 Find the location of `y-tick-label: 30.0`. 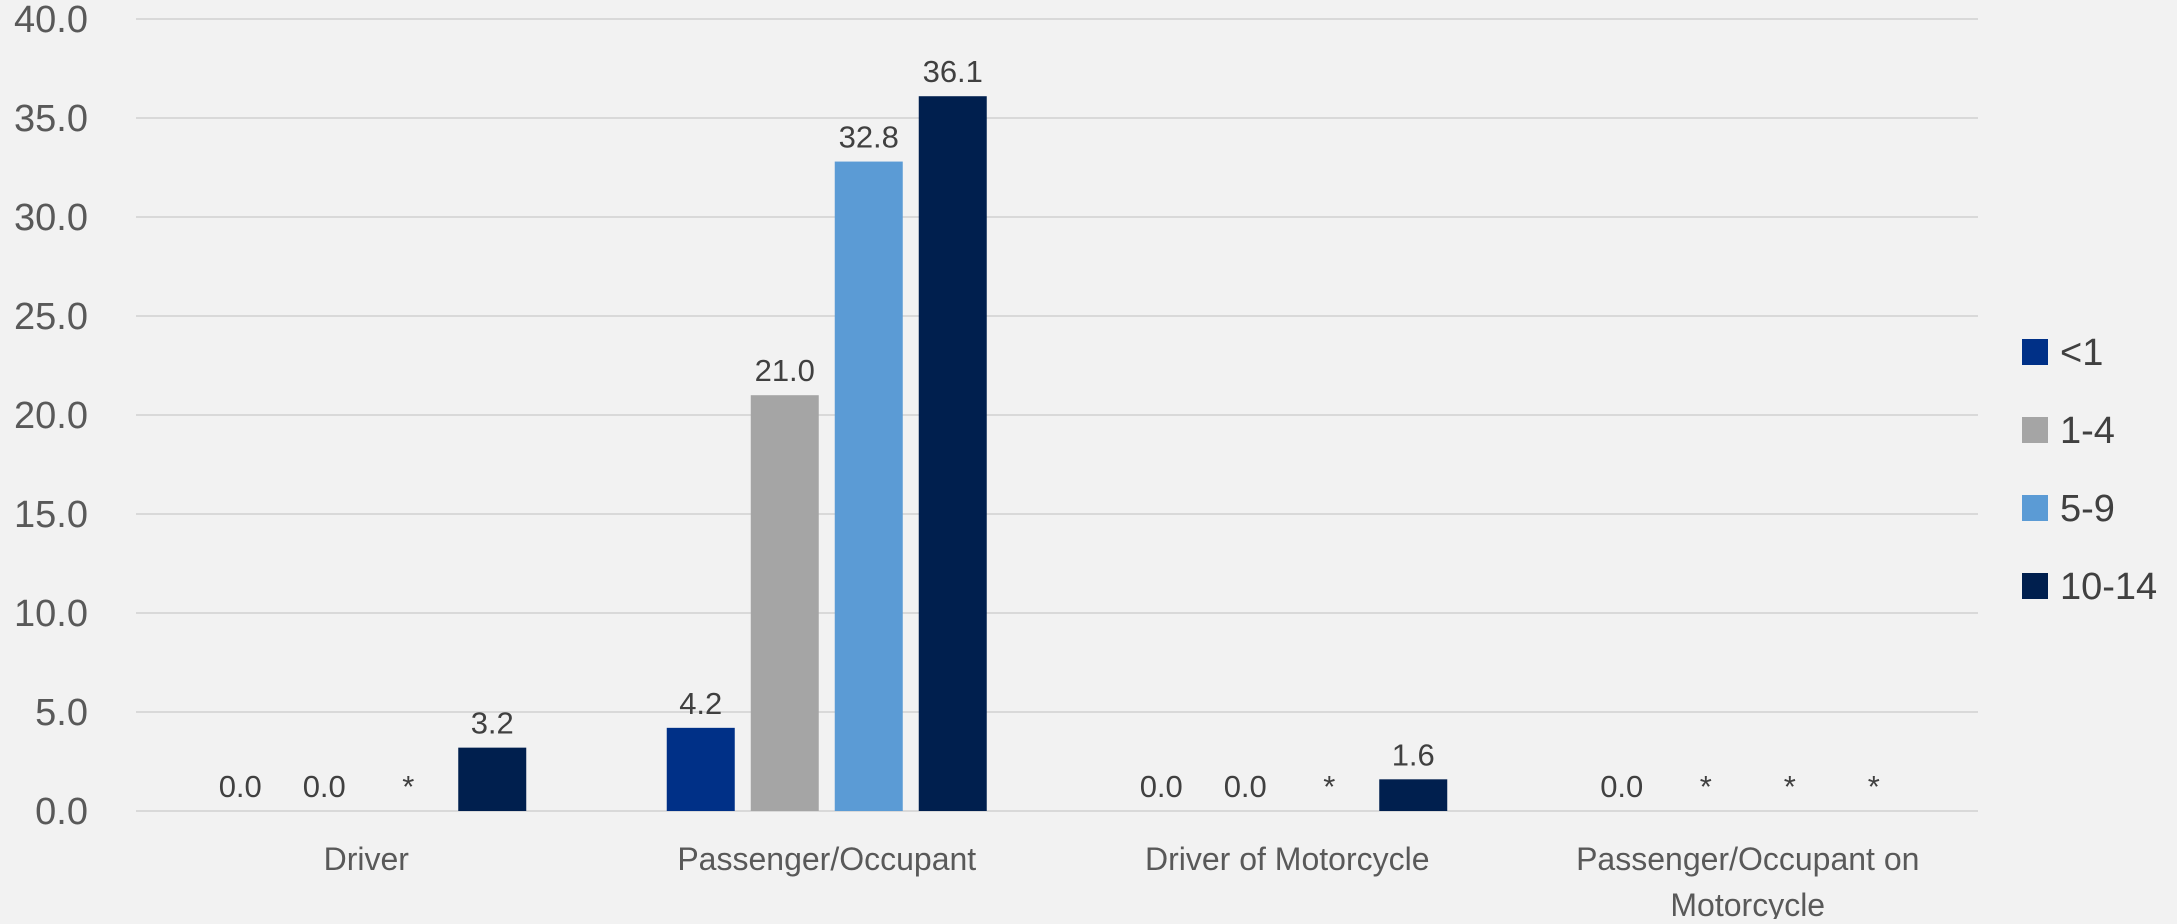

y-tick-label: 30.0 is located at coordinates (51, 218).